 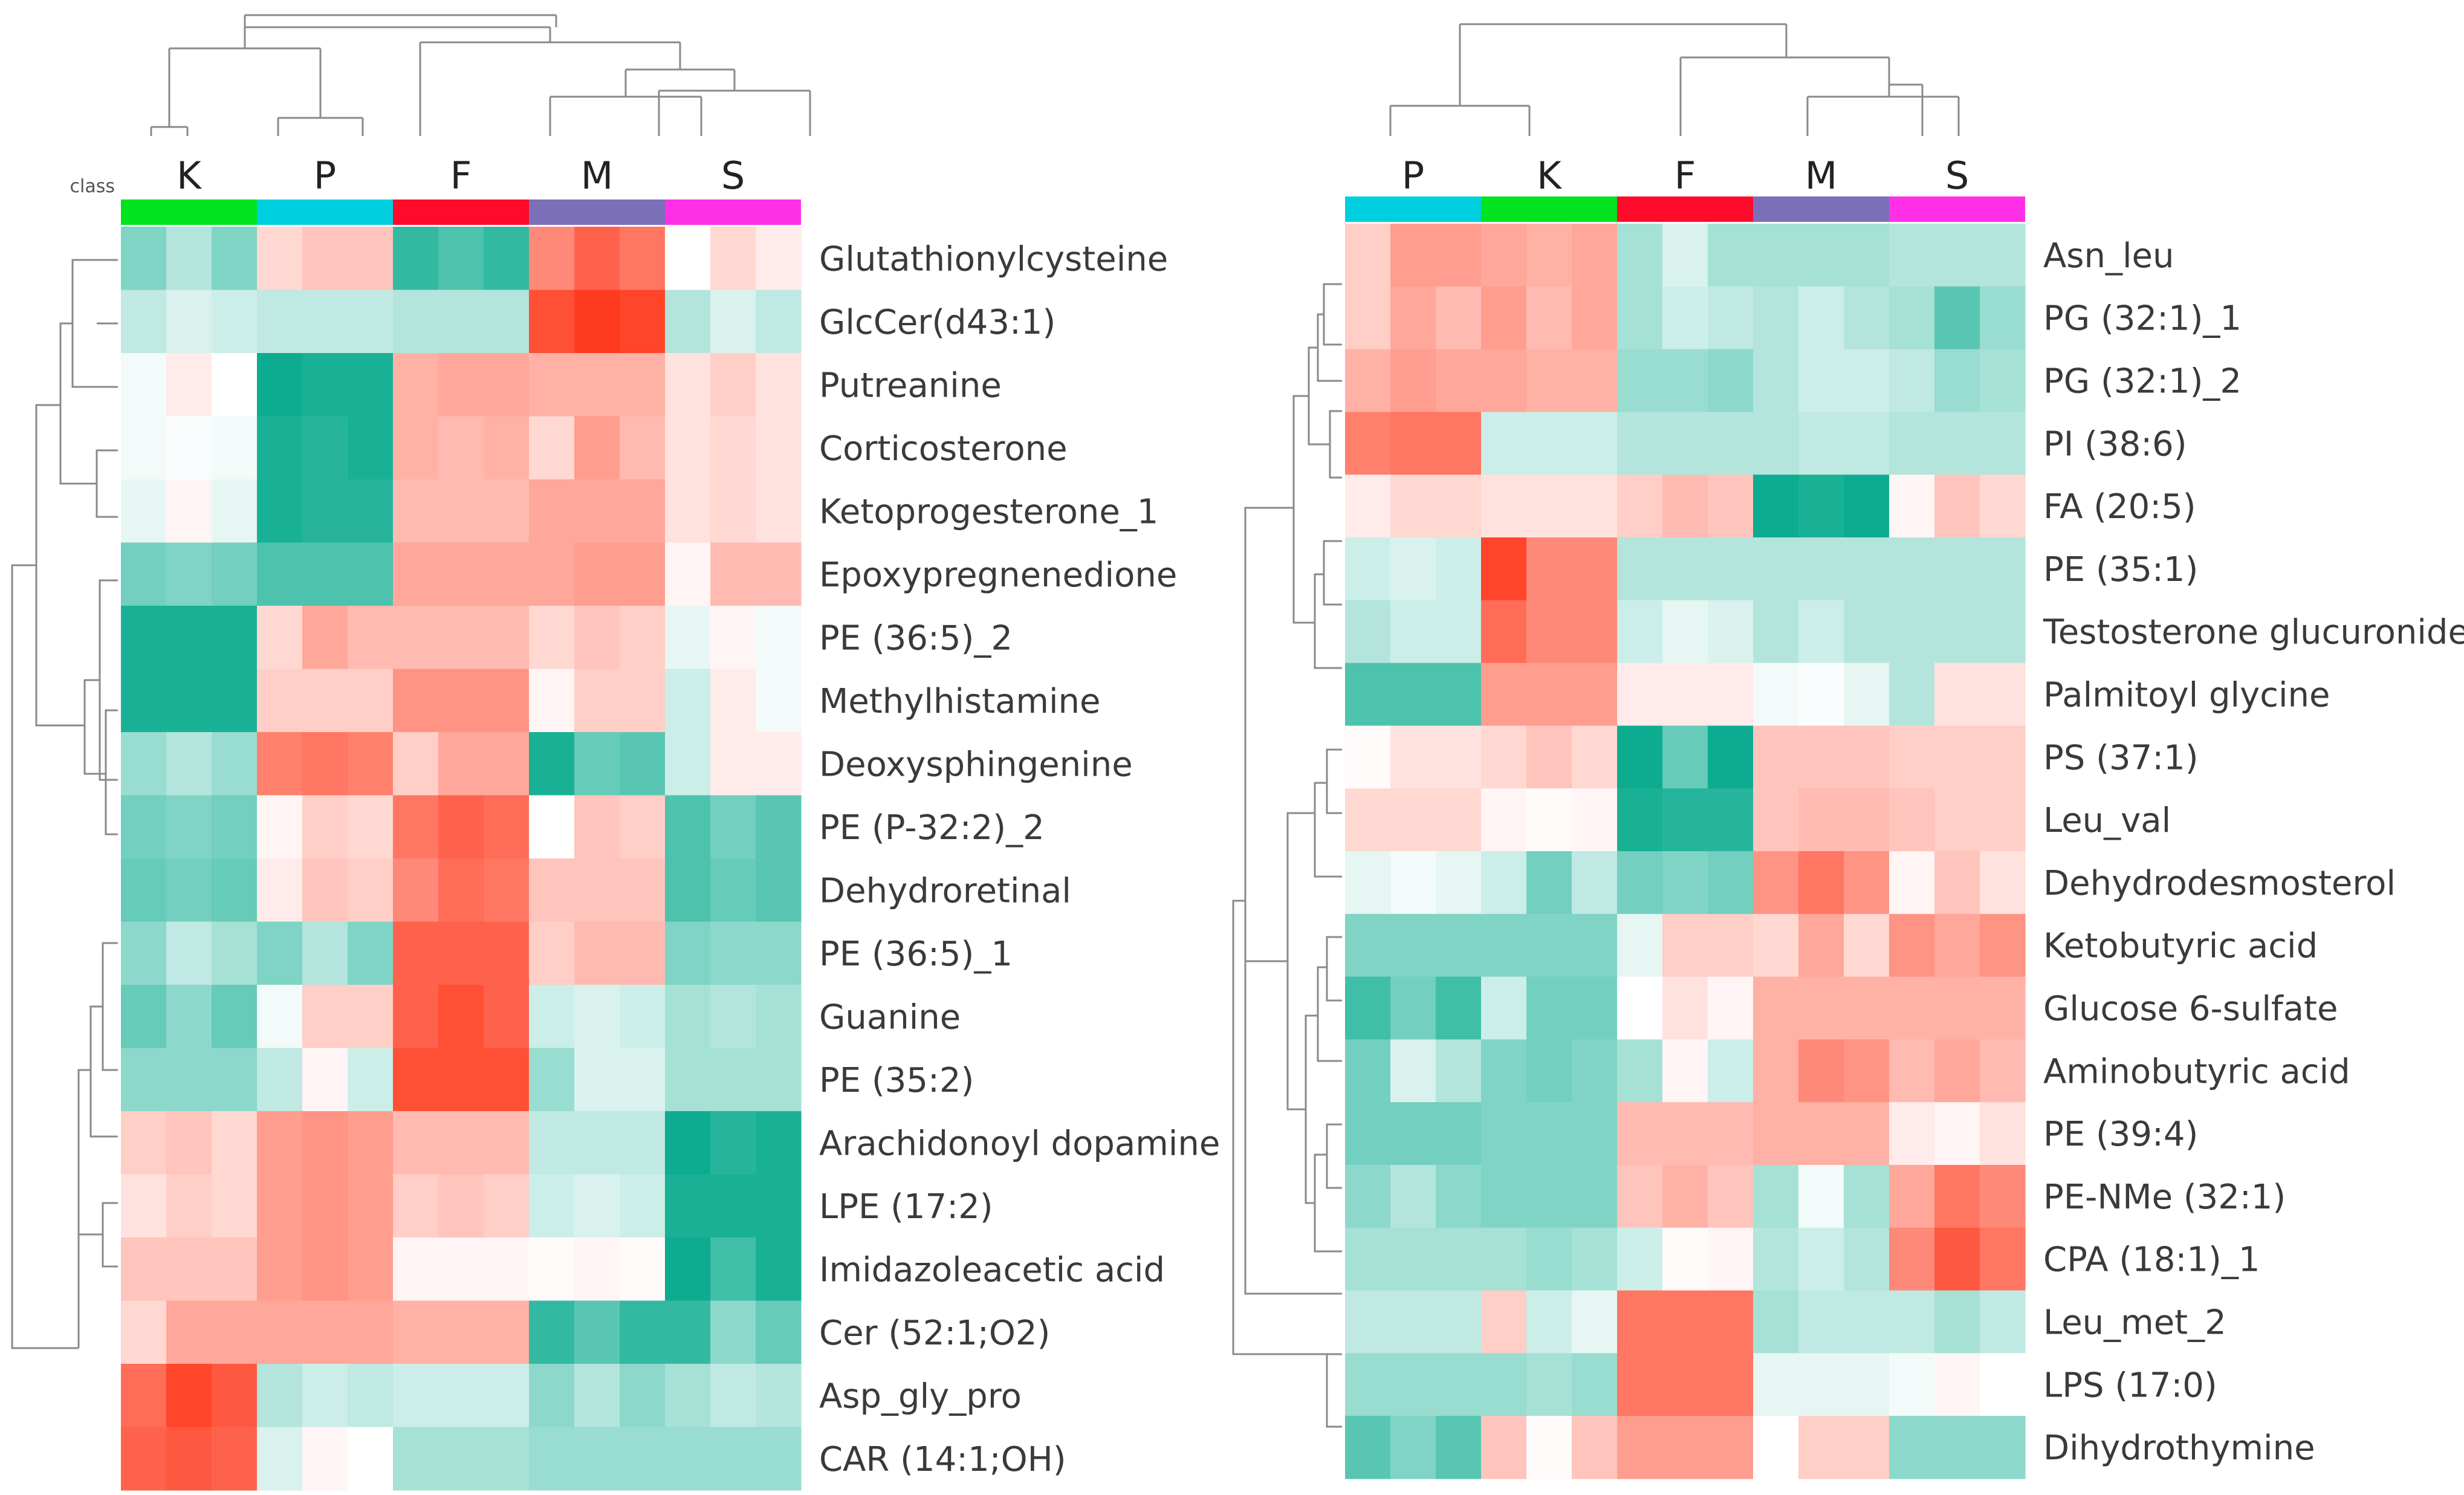 What do you see at coordinates (976, 764) in the screenshot?
I see `left-row-label: Deoxysphingenine` at bounding box center [976, 764].